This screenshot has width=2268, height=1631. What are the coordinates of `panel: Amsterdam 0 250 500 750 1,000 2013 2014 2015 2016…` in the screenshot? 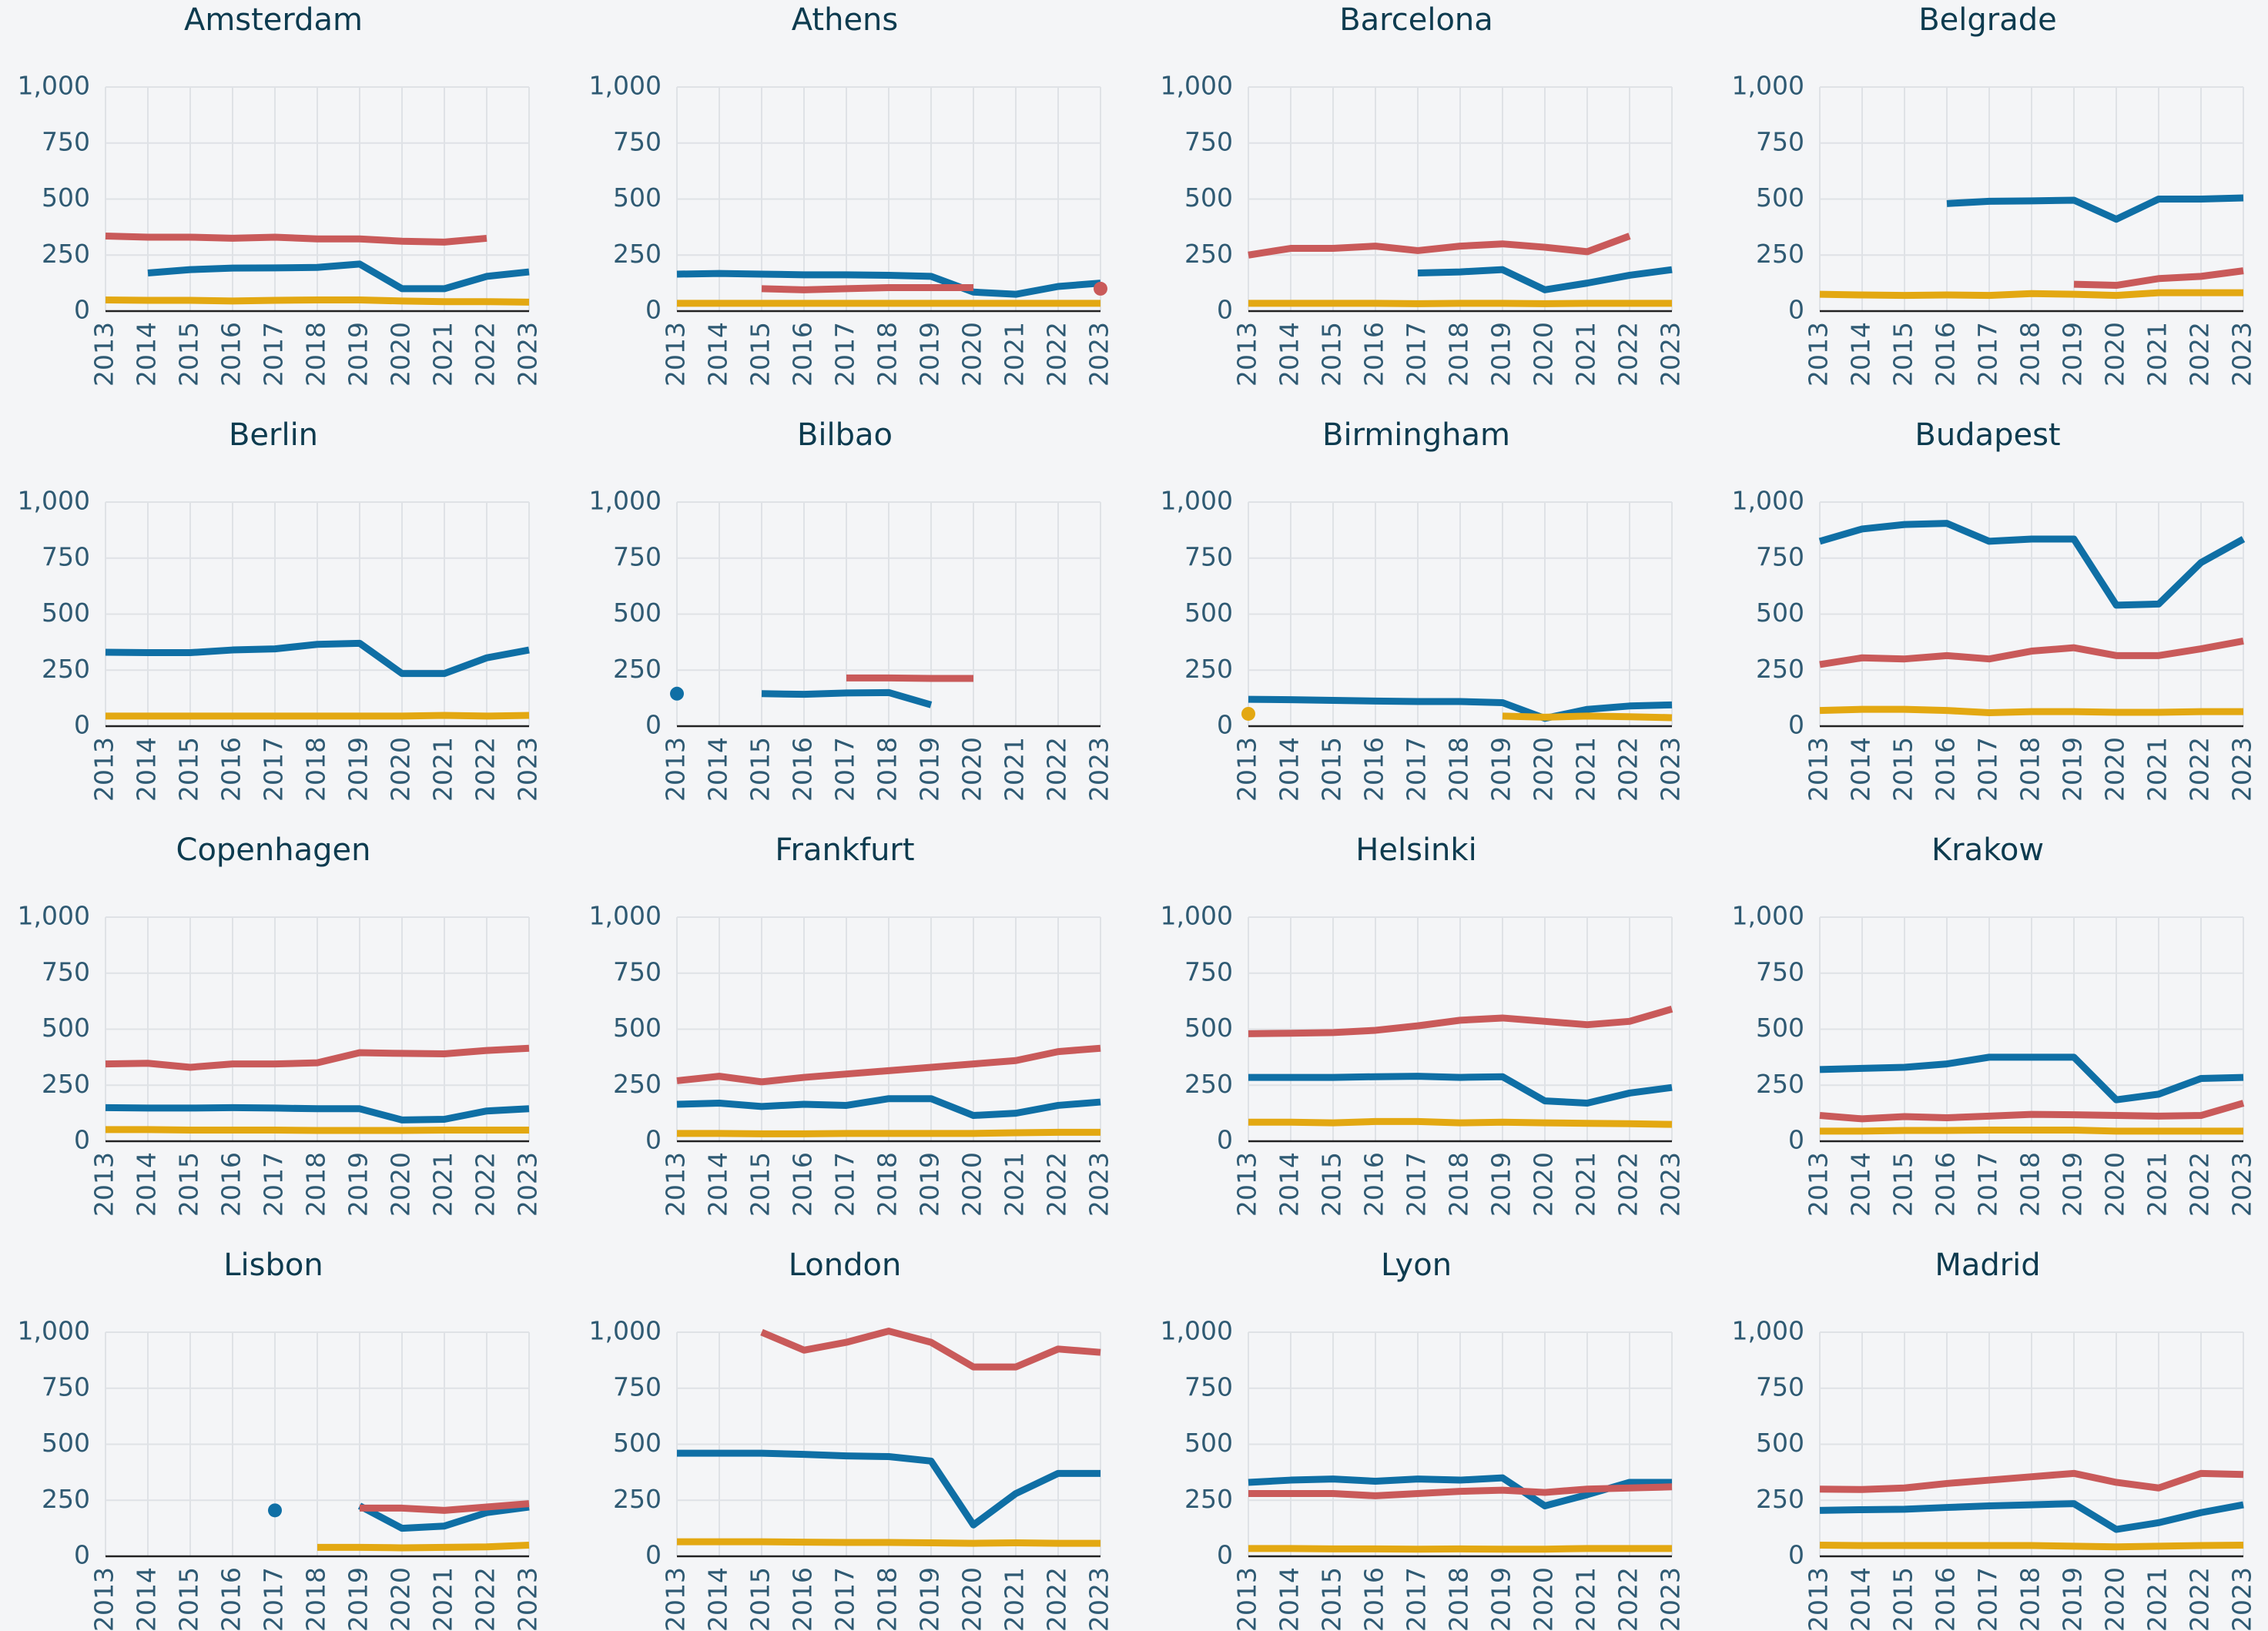 It's located at (280, 194).